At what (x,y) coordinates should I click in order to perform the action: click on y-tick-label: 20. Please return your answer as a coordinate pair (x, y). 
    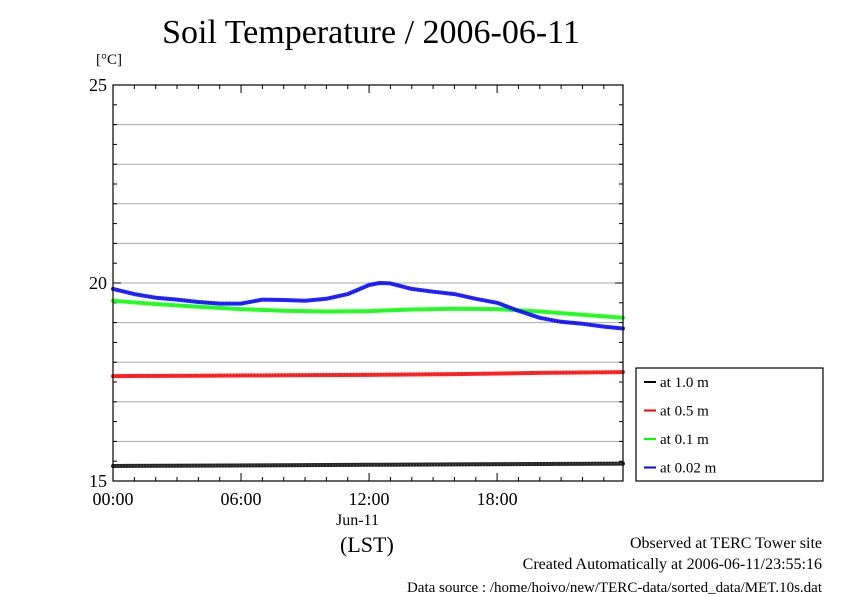
    Looking at the image, I should click on (98, 283).